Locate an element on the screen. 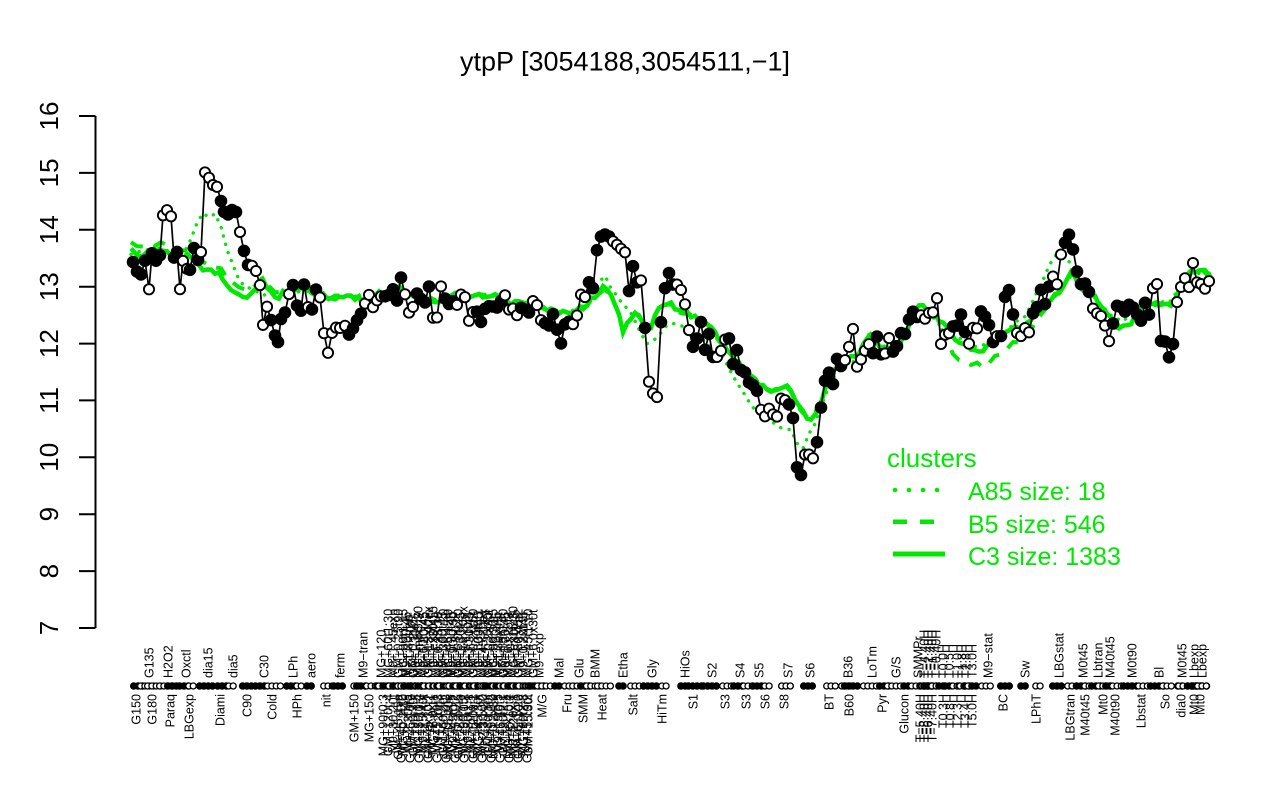  svg-text: GM+15:40ex is located at coordinates (429, 641).